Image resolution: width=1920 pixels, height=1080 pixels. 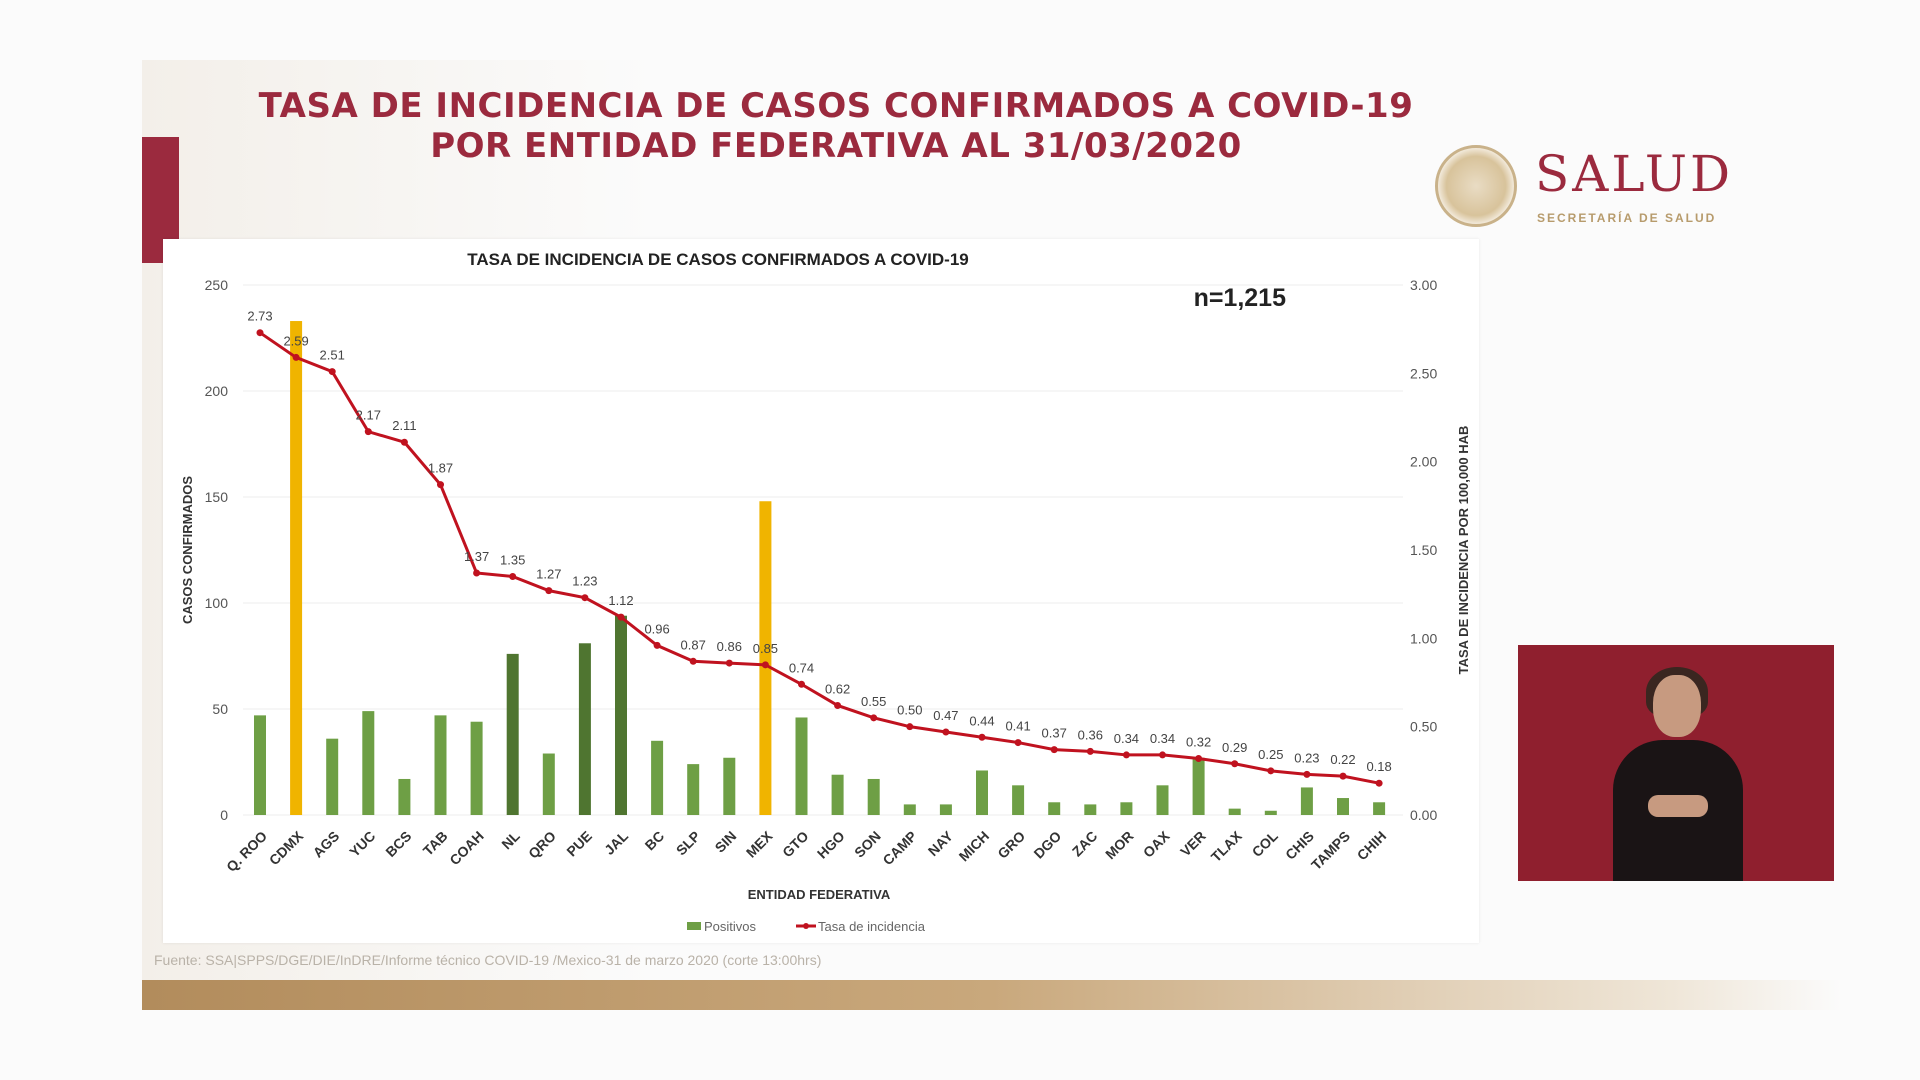 What do you see at coordinates (945, 809) in the screenshot?
I see `bar-nay` at bounding box center [945, 809].